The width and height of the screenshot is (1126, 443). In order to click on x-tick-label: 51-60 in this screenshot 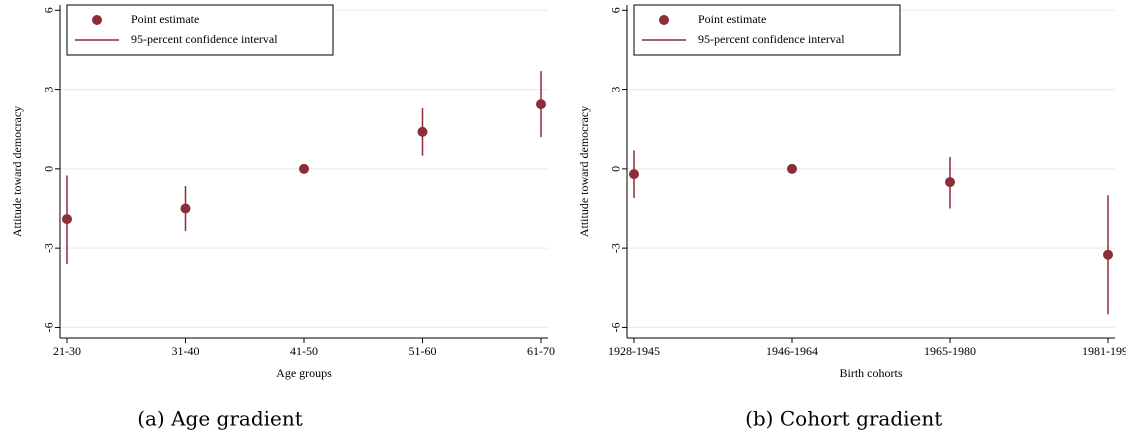, I will do `click(423, 351)`.